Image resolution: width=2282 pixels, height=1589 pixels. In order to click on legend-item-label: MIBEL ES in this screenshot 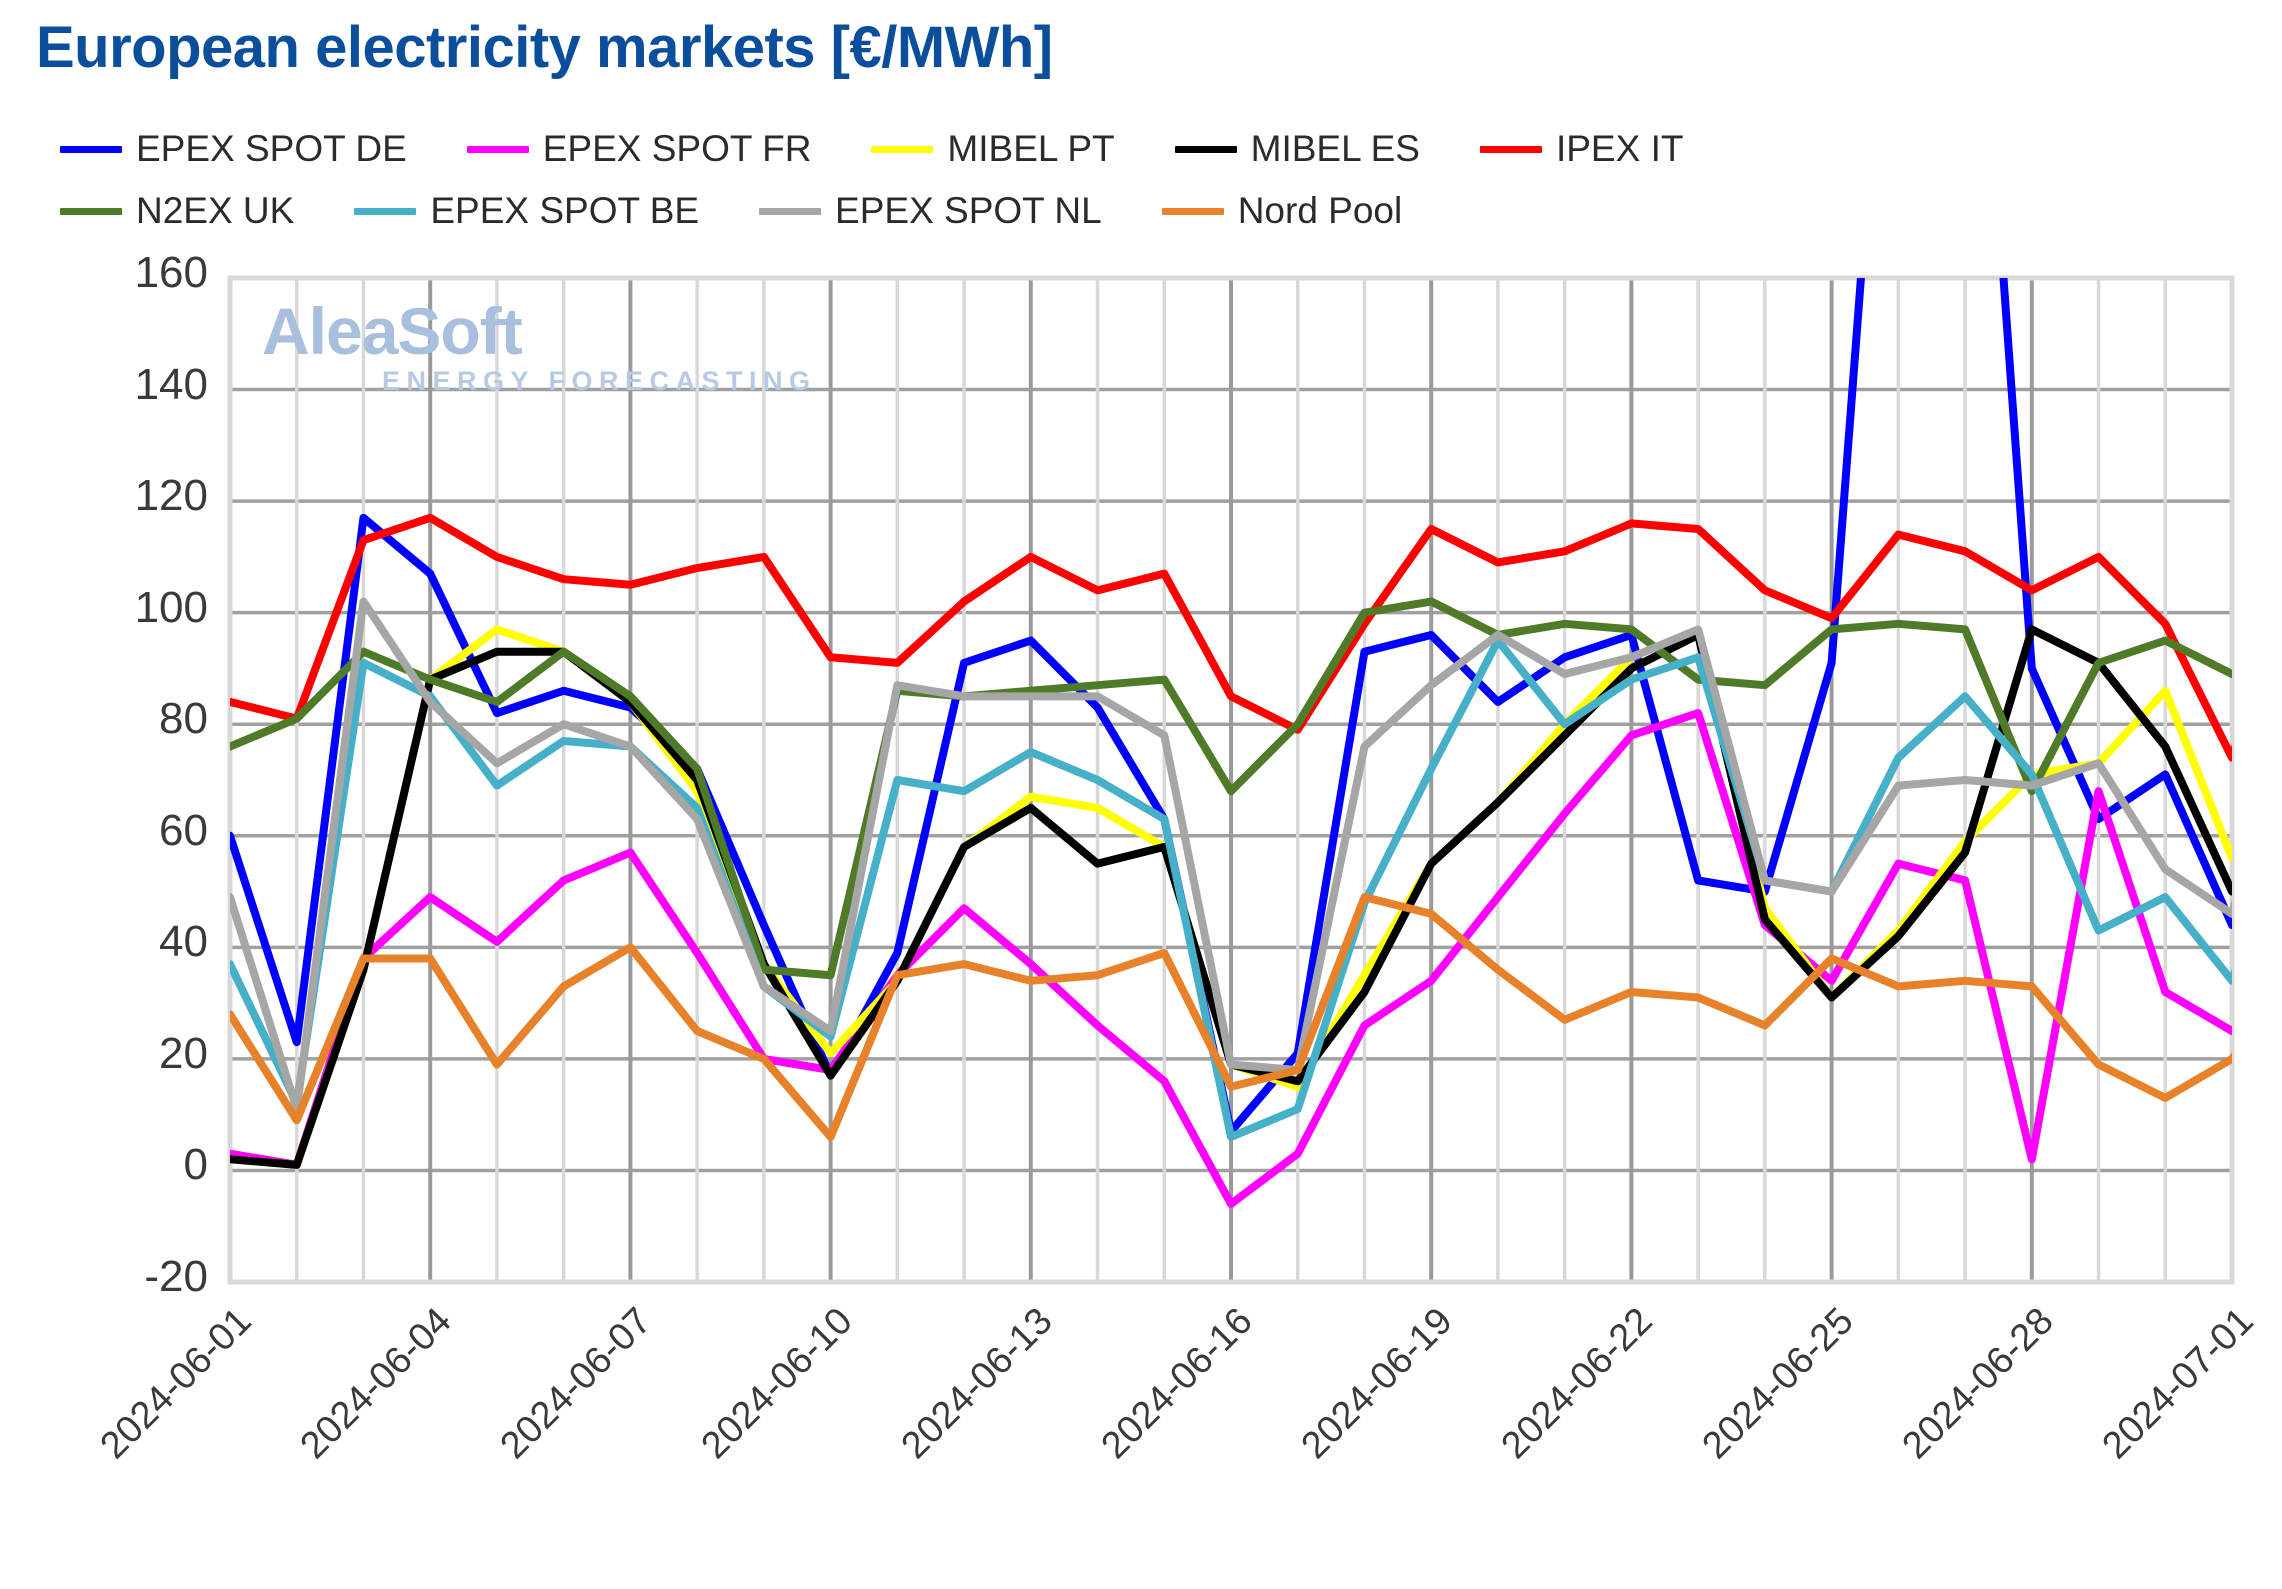, I will do `click(1335, 148)`.